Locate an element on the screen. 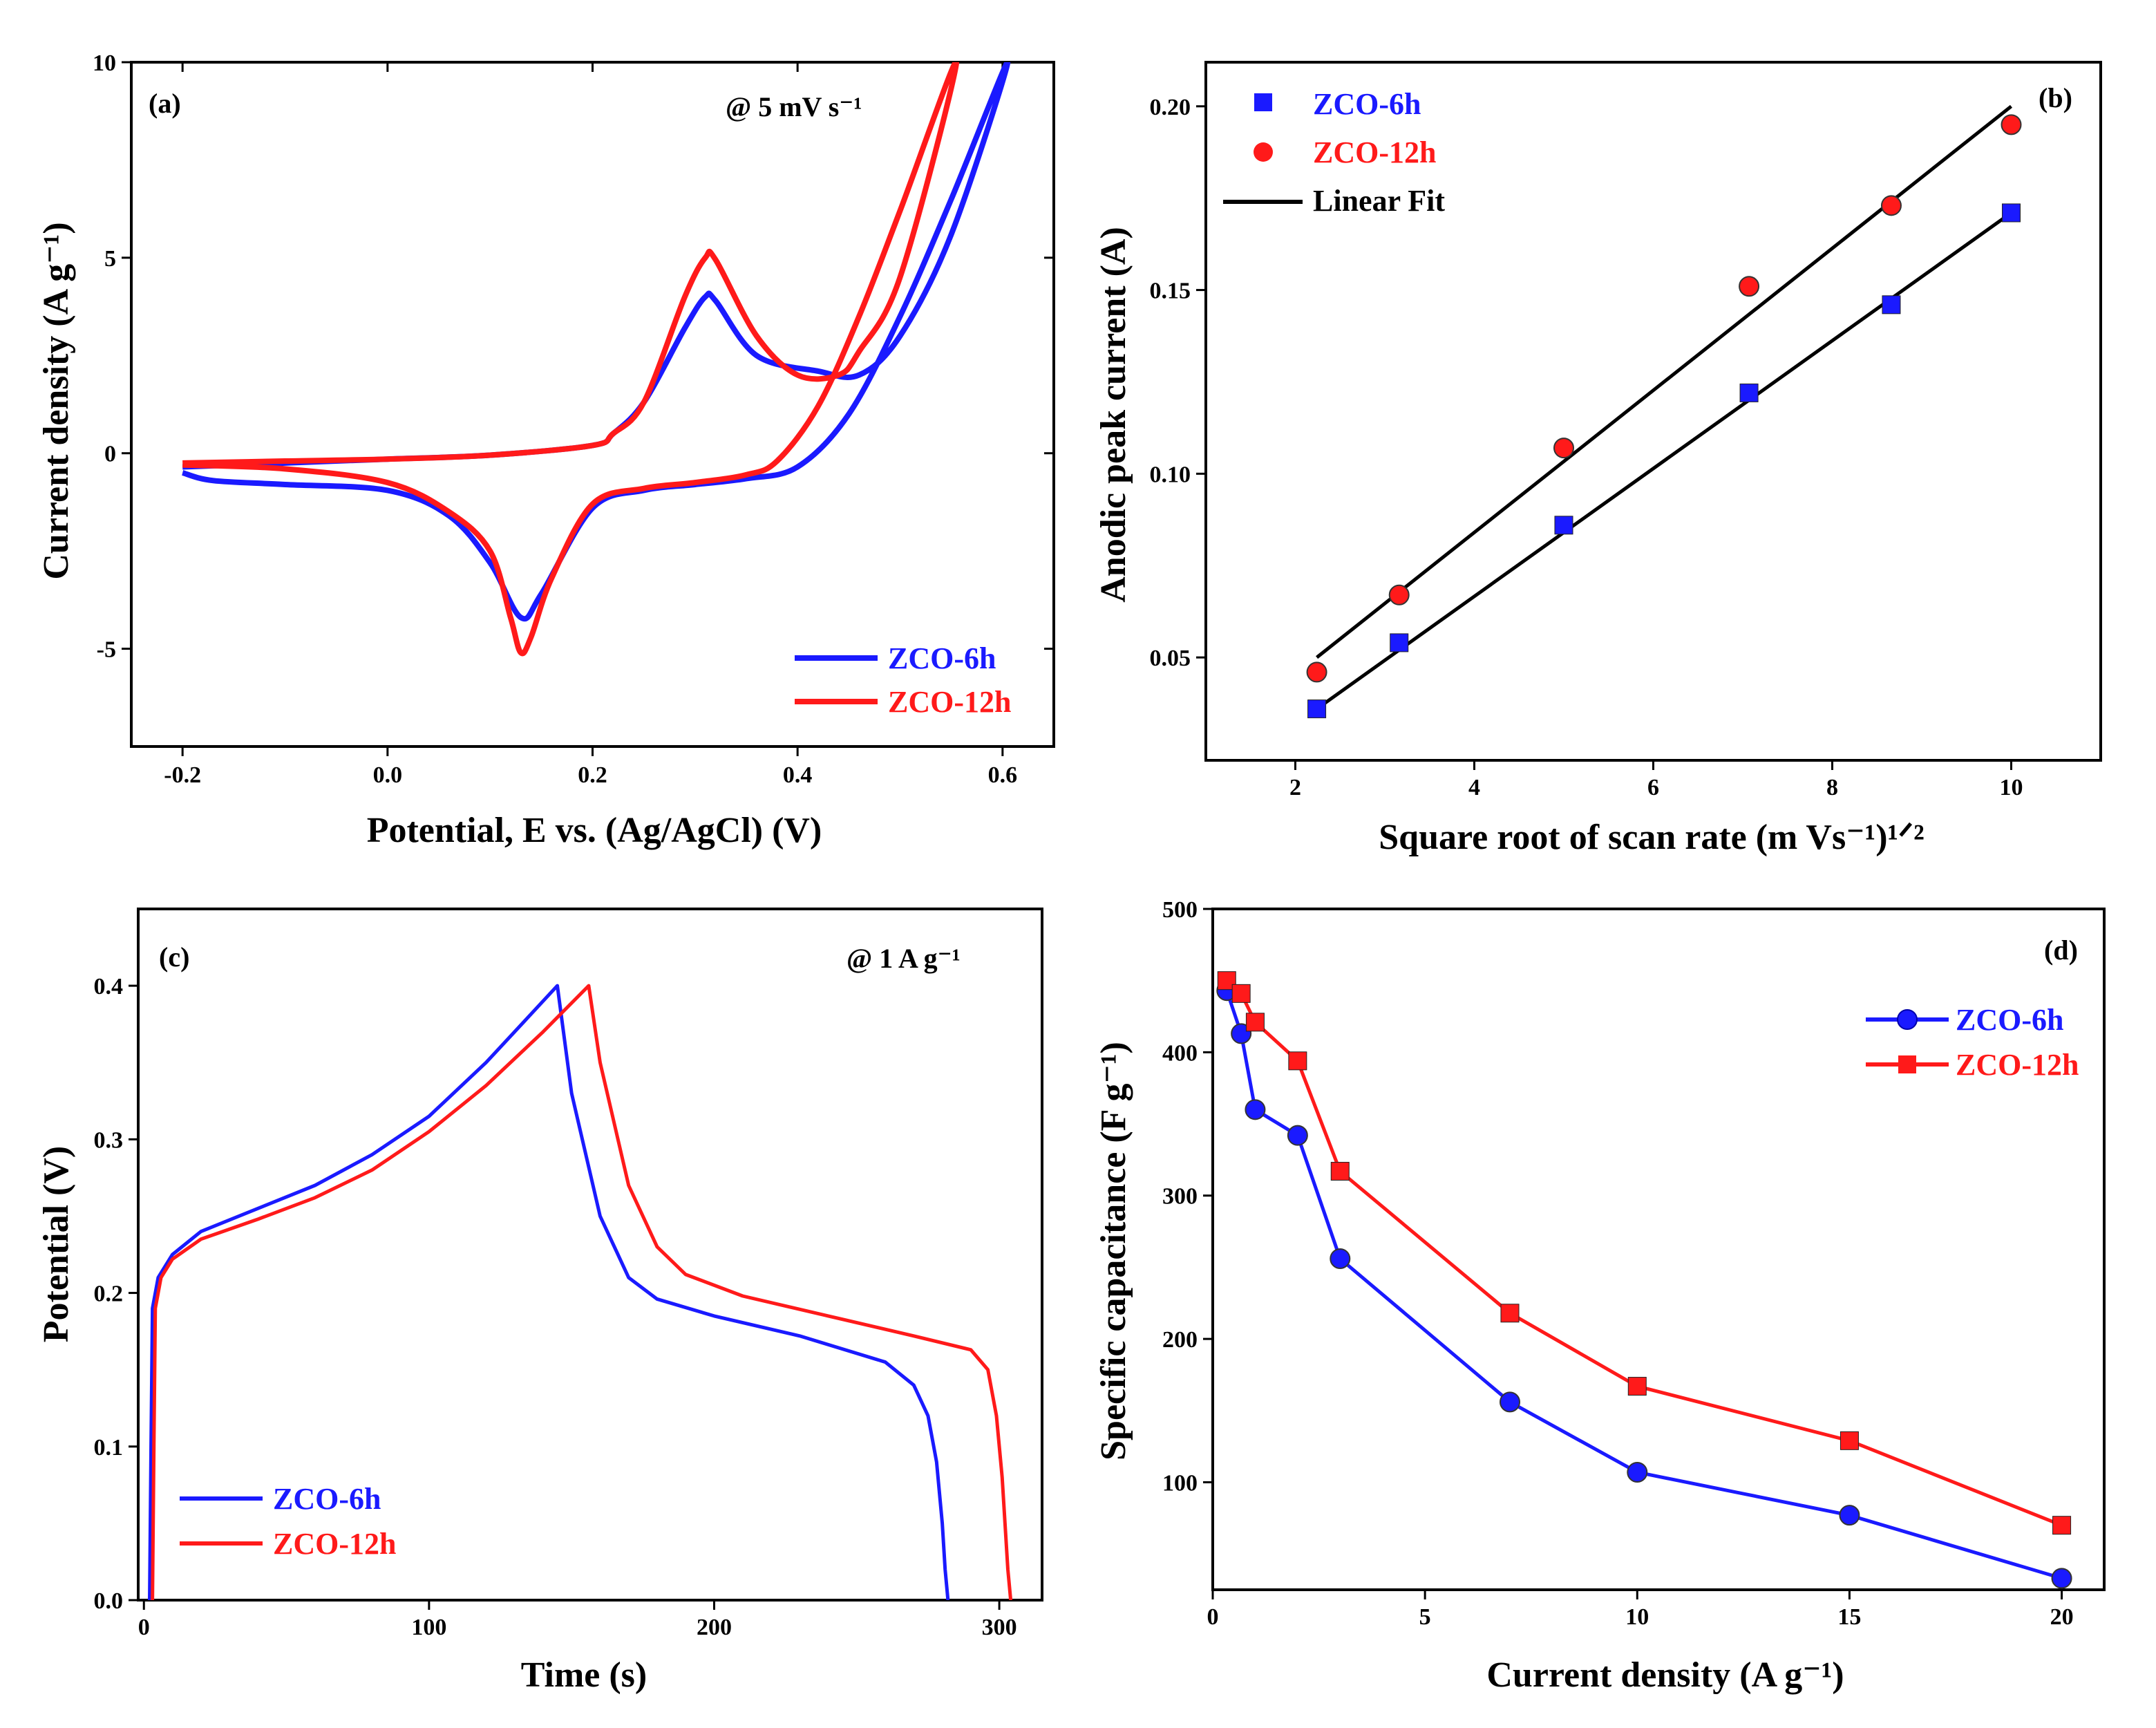  panel-b-legend-label-zco-6h: ZCO-6h is located at coordinates (1367, 104).